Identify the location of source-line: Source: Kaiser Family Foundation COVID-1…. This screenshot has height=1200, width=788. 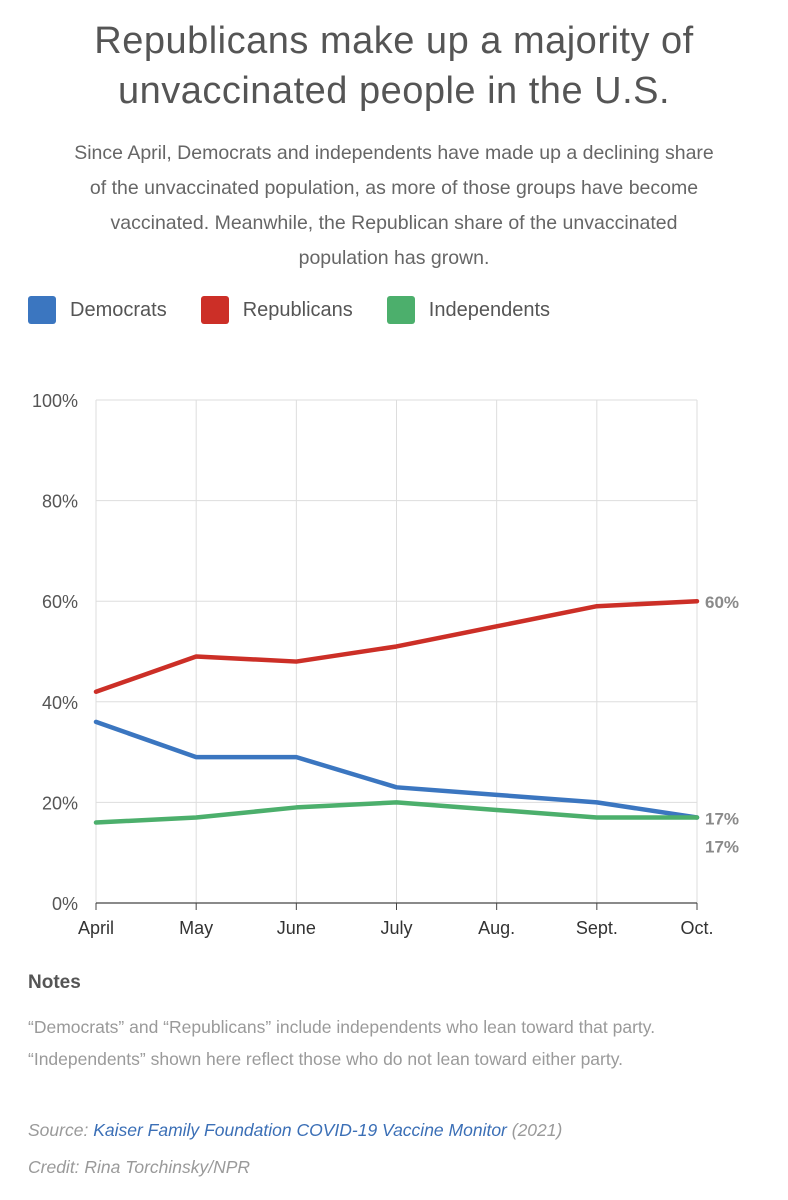
(295, 1130).